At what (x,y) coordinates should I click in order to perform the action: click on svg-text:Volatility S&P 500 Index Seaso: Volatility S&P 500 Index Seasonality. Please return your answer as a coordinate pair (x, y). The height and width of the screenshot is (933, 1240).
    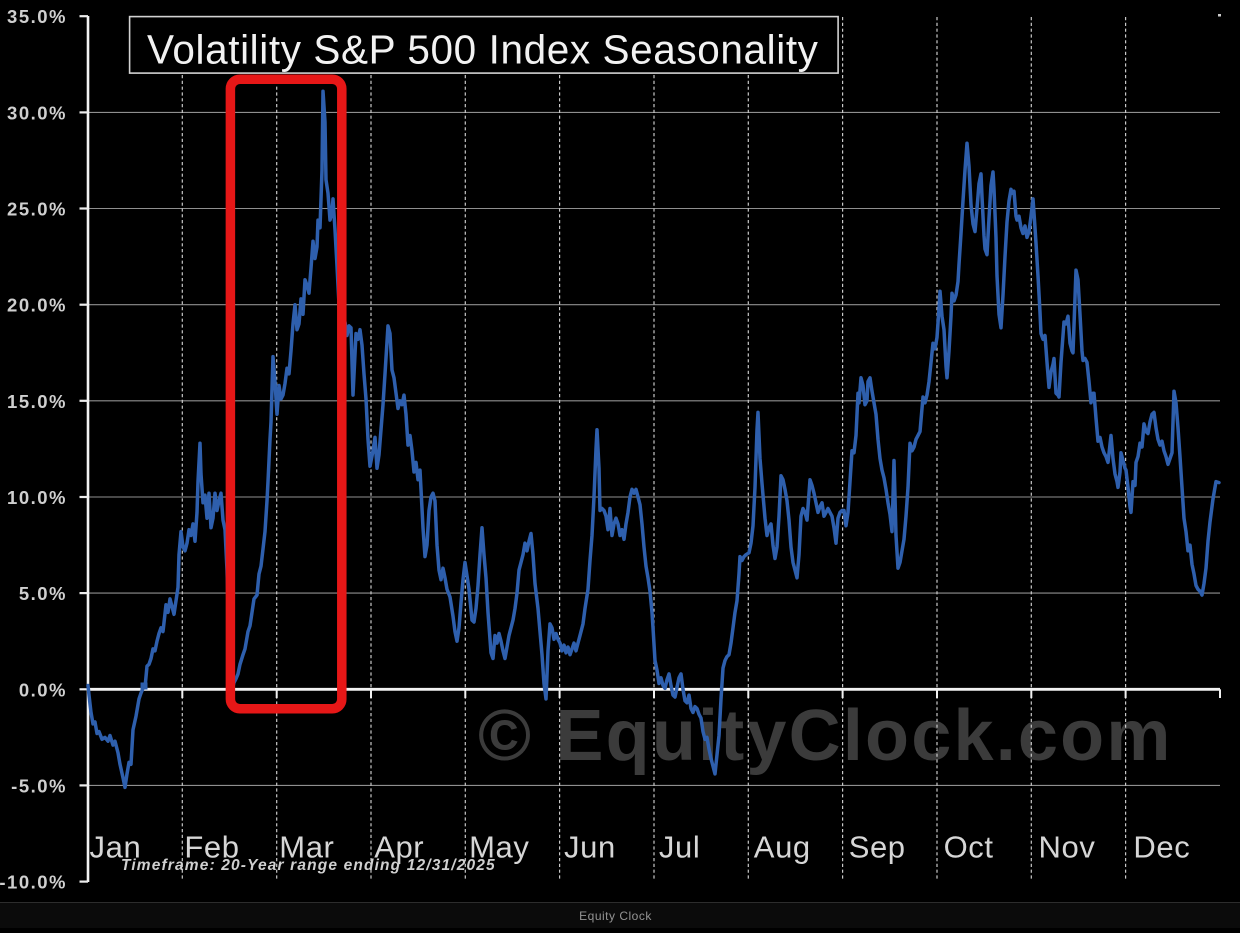
    Looking at the image, I should click on (483, 50).